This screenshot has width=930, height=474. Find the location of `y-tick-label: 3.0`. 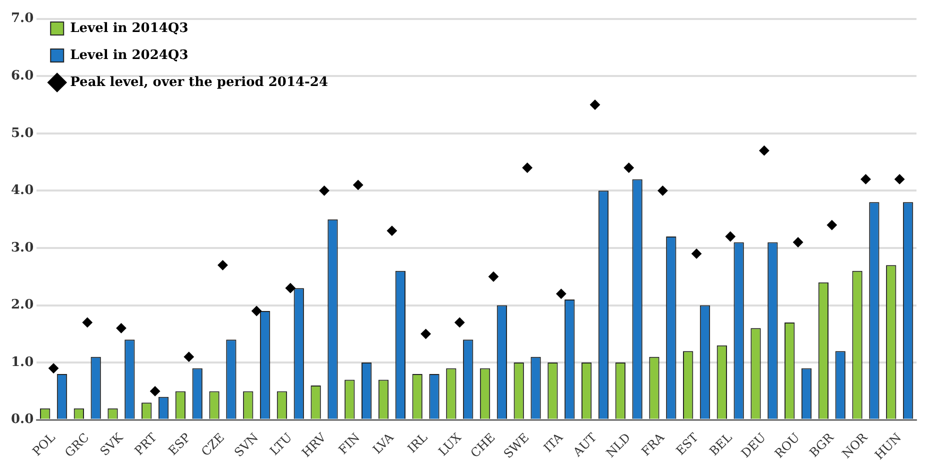

y-tick-label: 3.0 is located at coordinates (22, 248).